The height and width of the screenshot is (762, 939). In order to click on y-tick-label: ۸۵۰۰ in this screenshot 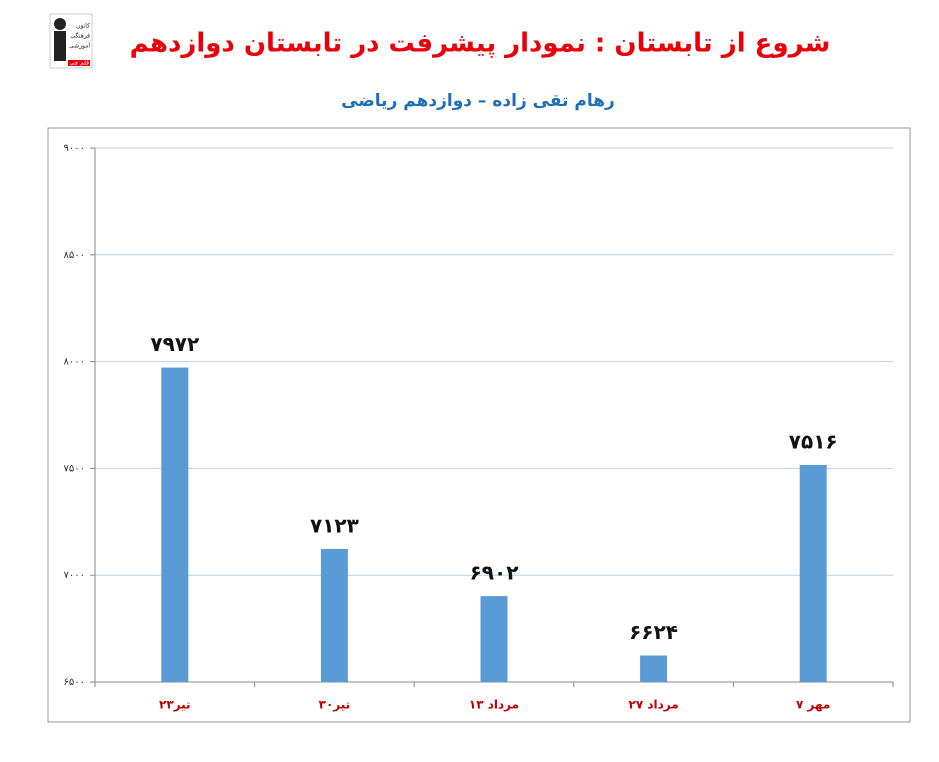, I will do `click(74, 255)`.